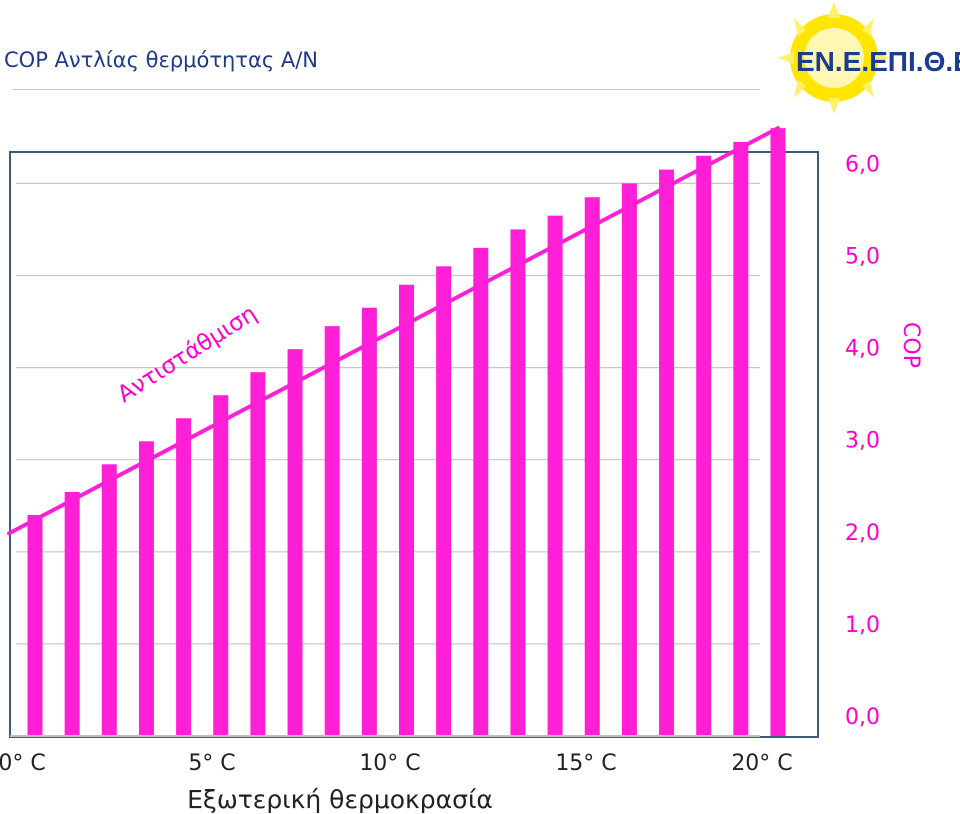  What do you see at coordinates (585, 763) in the screenshot?
I see `x-tick-label: 15° C` at bounding box center [585, 763].